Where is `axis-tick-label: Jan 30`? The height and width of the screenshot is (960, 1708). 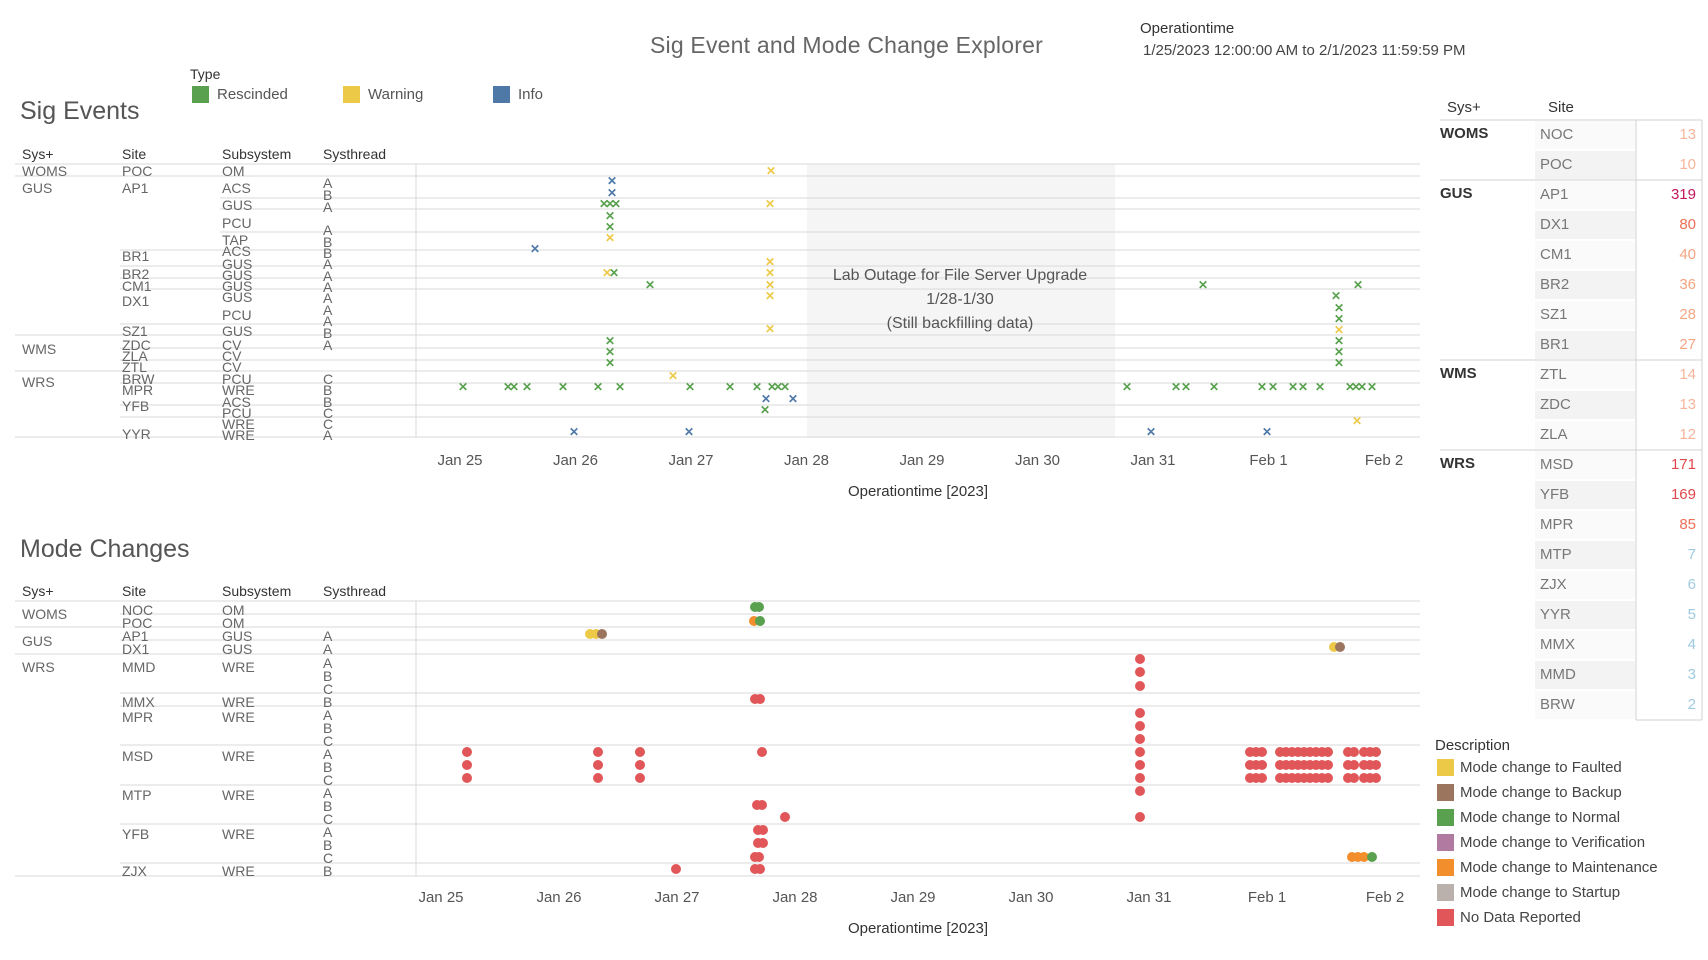 axis-tick-label: Jan 30 is located at coordinates (1030, 897).